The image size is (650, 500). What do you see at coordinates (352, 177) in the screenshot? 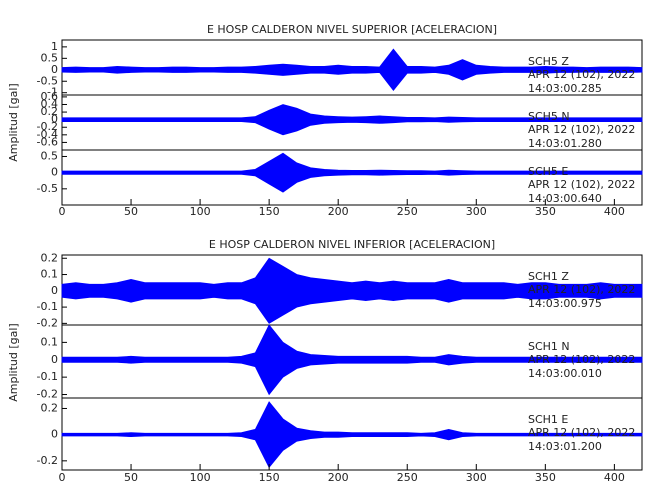
I see `trace-frame` at bounding box center [352, 177].